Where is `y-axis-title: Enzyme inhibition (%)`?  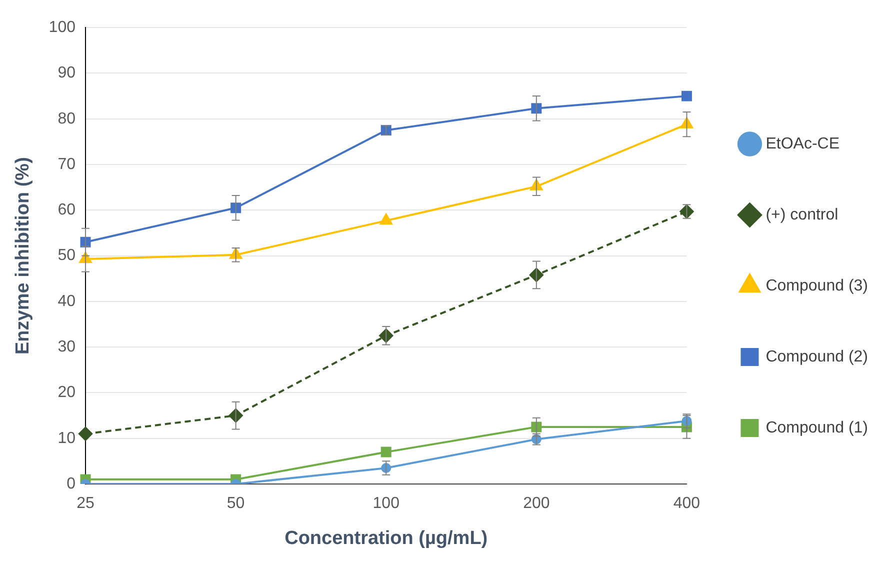 y-axis-title: Enzyme inhibition (%) is located at coordinates (23, 255).